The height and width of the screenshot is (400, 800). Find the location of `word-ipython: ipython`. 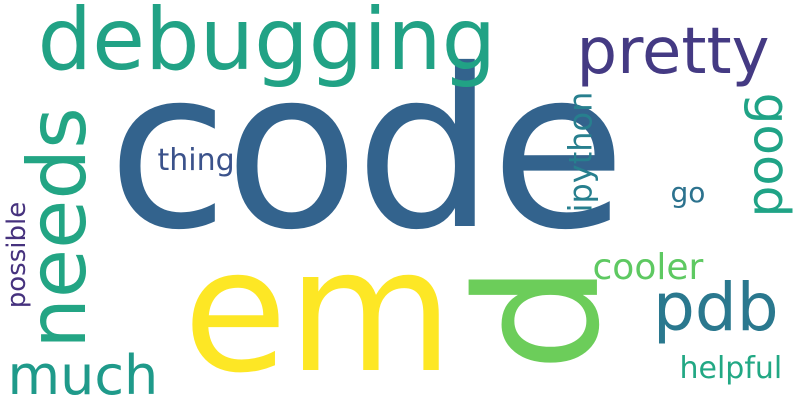

word-ipython: ipython is located at coordinates (579, 152).